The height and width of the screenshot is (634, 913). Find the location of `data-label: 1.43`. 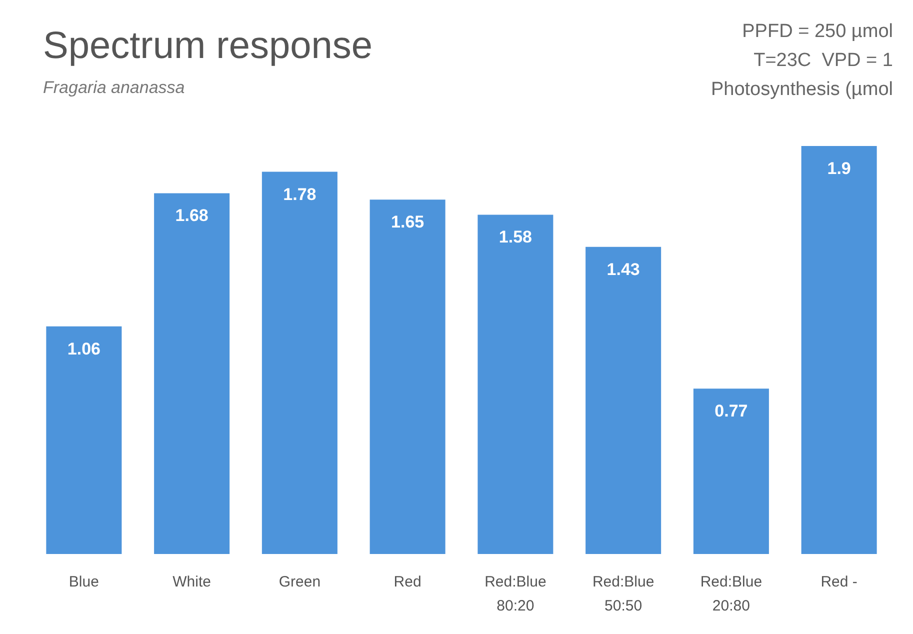

data-label: 1.43 is located at coordinates (623, 269).